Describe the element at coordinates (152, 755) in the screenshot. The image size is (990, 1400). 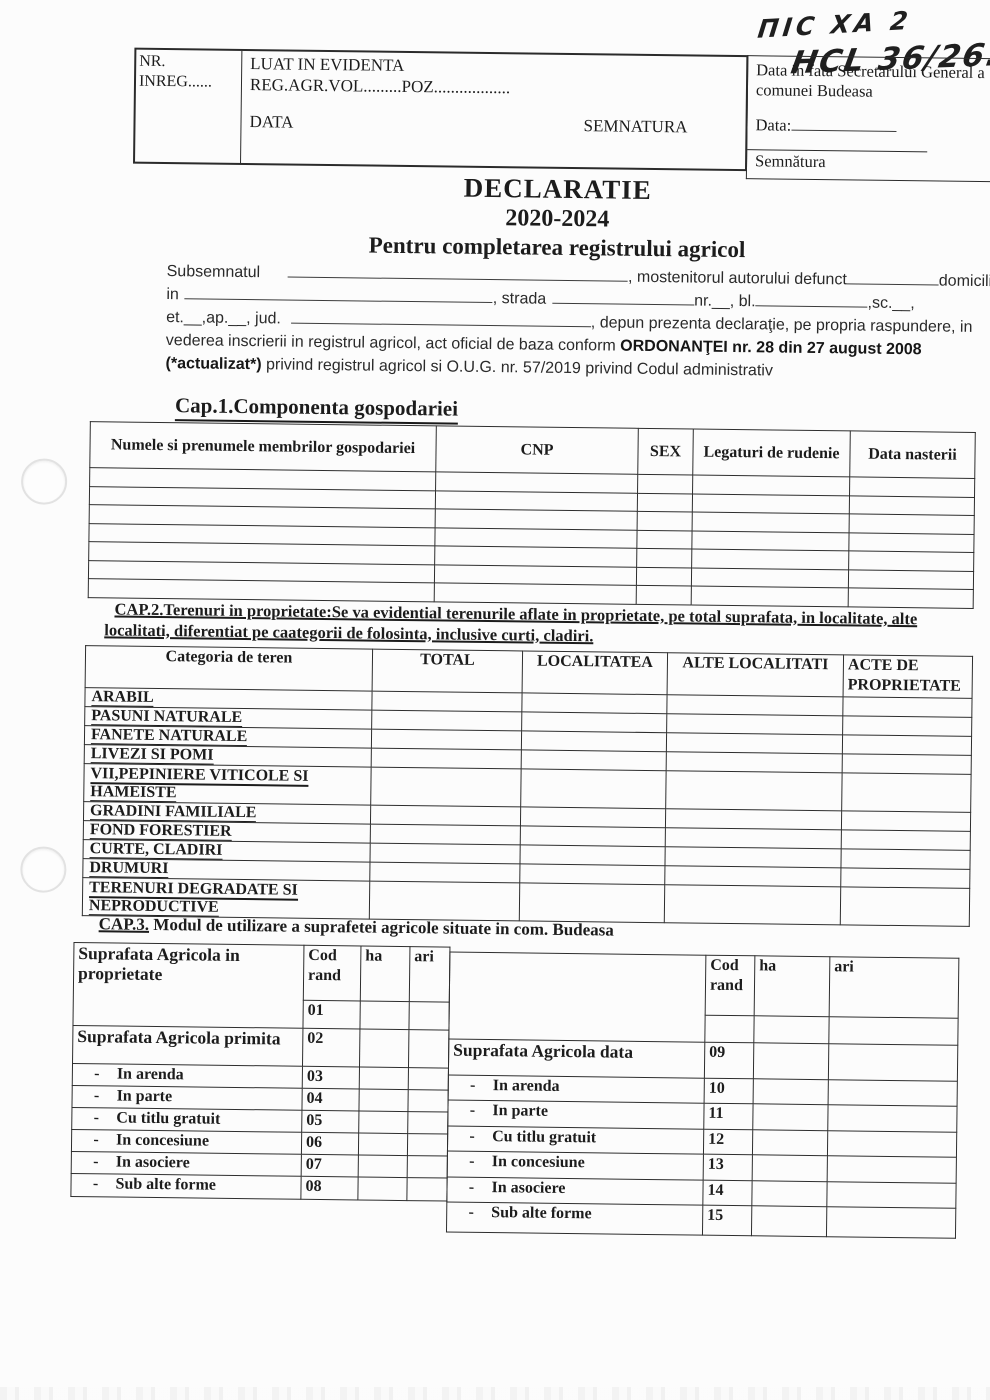
I see `row-label: LIVEZI SI POMI` at that location.